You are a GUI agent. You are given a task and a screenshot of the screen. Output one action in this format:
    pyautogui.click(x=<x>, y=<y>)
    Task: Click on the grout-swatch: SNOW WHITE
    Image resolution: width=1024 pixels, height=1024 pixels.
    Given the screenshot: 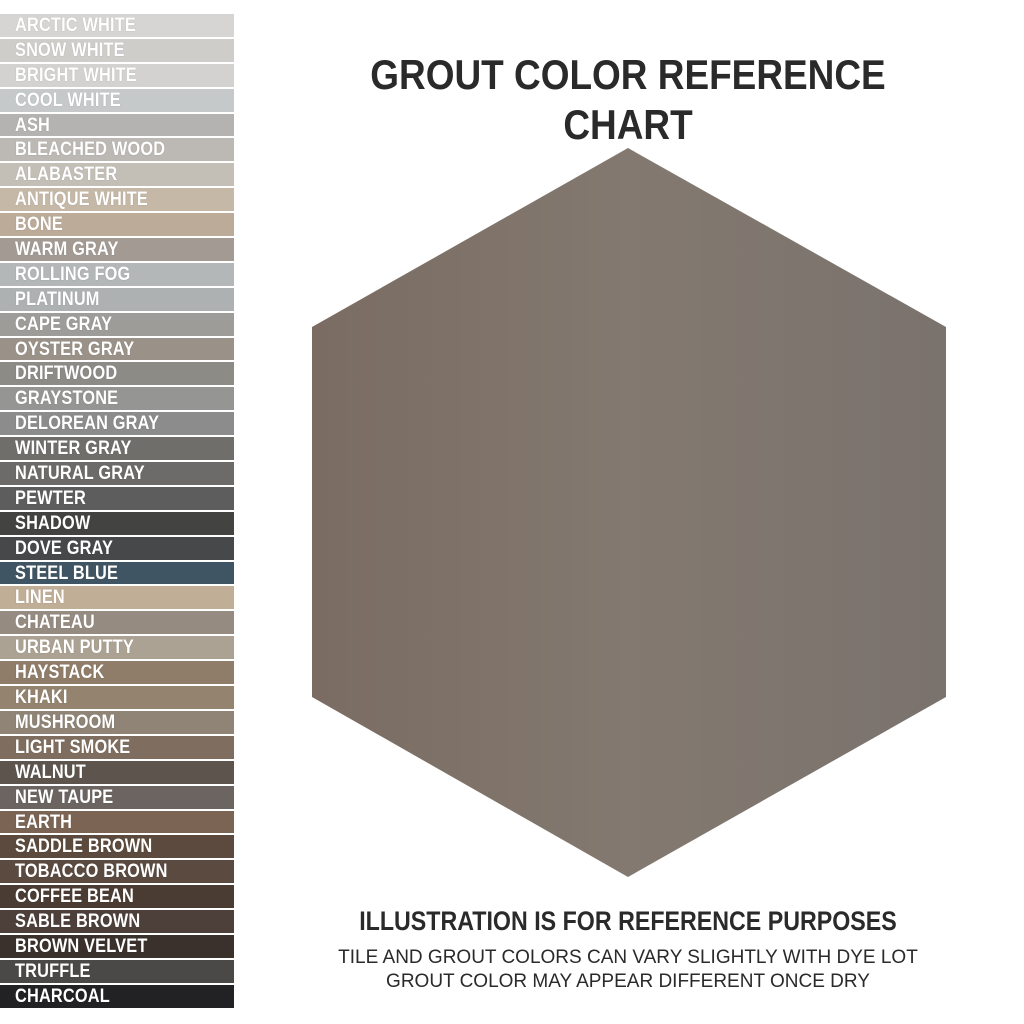 What is the action you would take?
    pyautogui.click(x=117, y=50)
    